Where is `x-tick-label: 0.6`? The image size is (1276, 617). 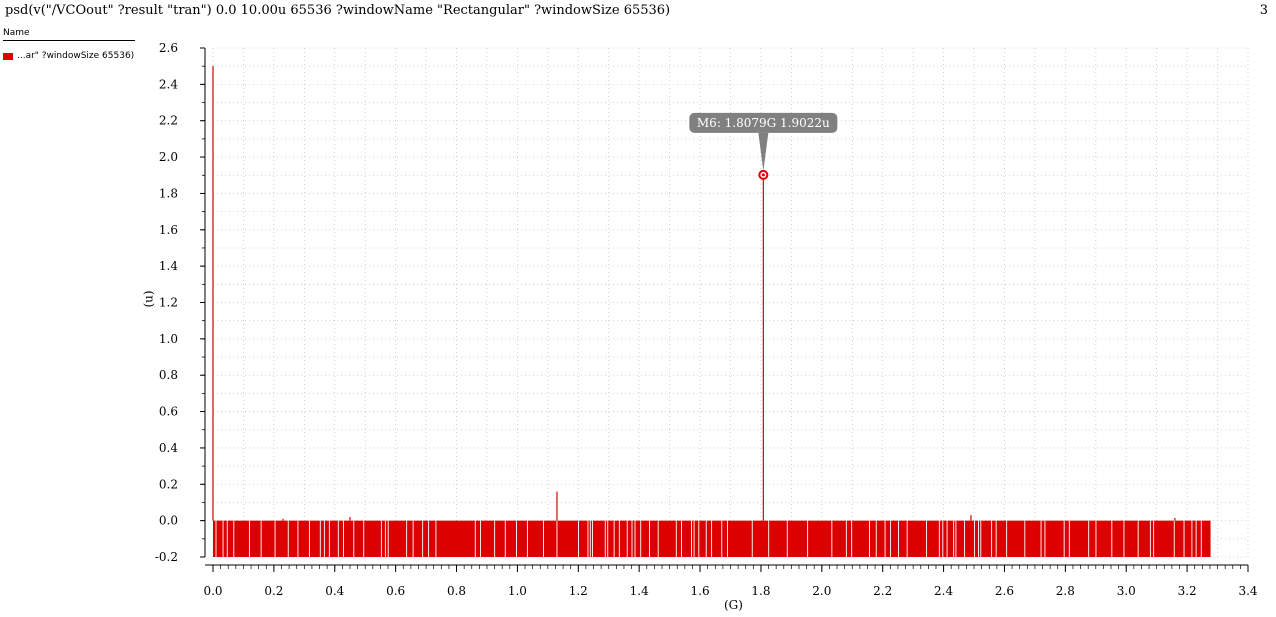 x-tick-label: 0.6 is located at coordinates (395, 591).